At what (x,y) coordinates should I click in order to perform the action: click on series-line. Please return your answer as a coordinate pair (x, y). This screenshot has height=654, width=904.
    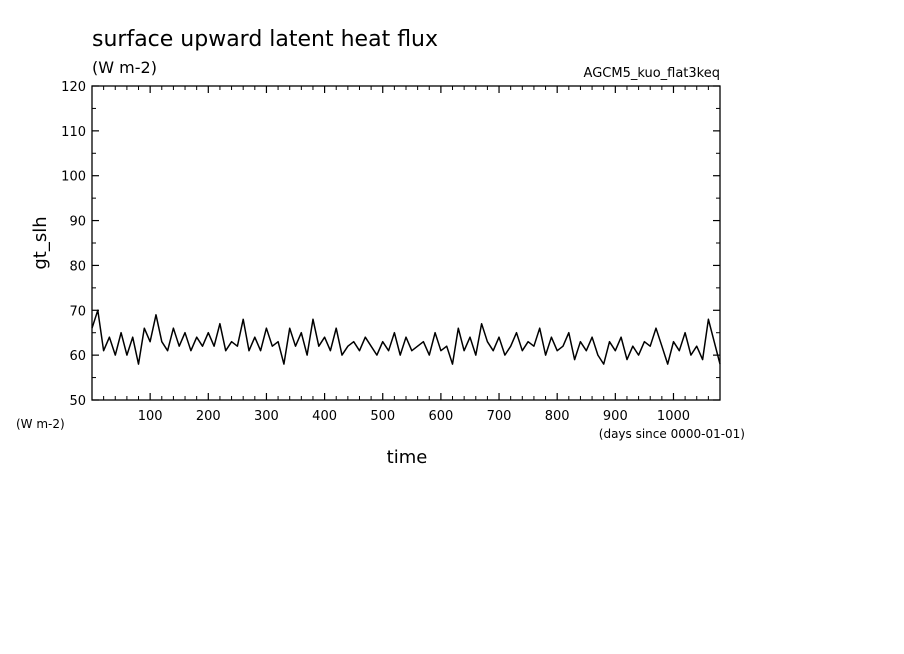
    Looking at the image, I should click on (406, 337).